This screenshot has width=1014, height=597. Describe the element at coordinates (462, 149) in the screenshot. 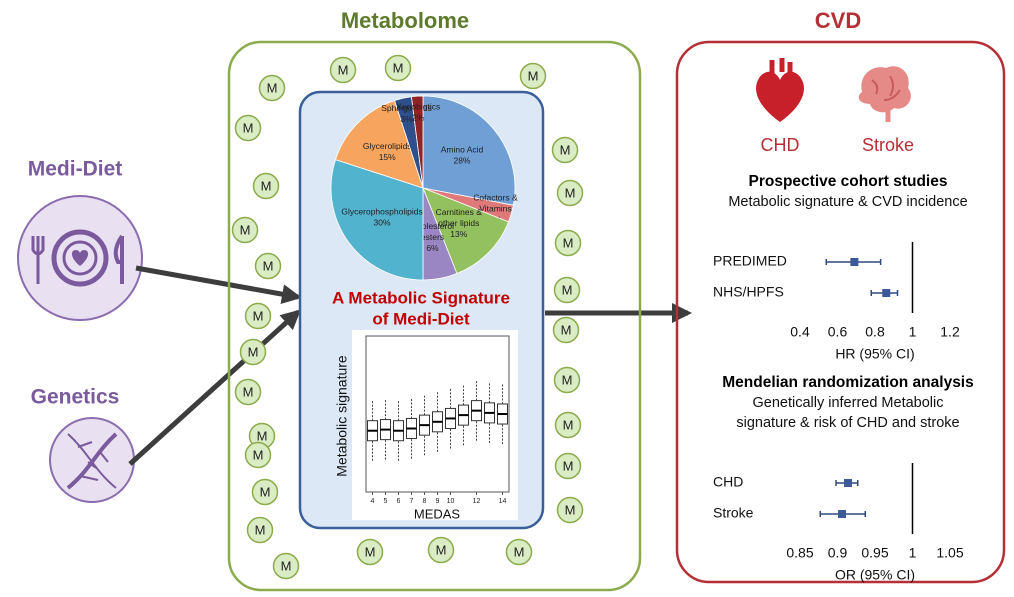

I see `pie-label: Amino Acid` at that location.